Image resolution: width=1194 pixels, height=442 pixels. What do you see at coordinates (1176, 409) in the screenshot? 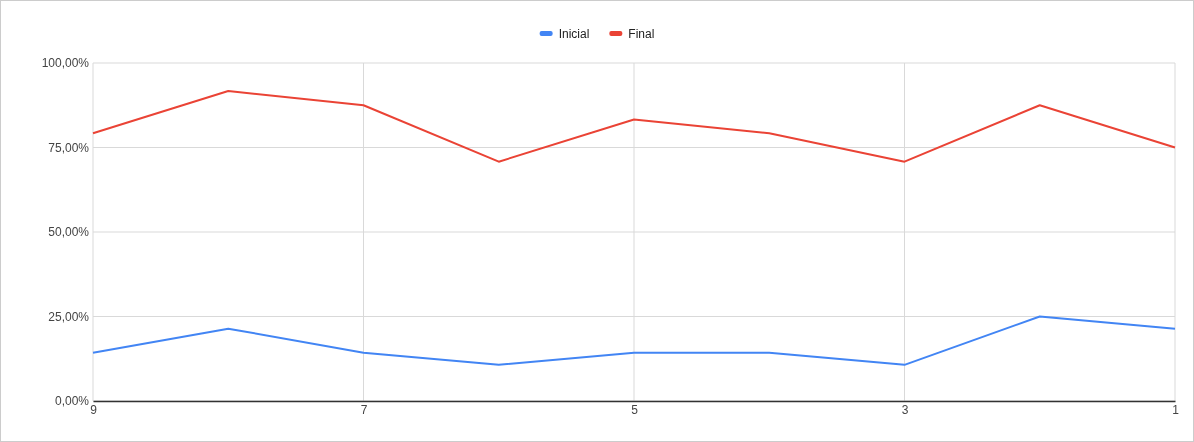
I see `x-tick-label: 1` at bounding box center [1176, 409].